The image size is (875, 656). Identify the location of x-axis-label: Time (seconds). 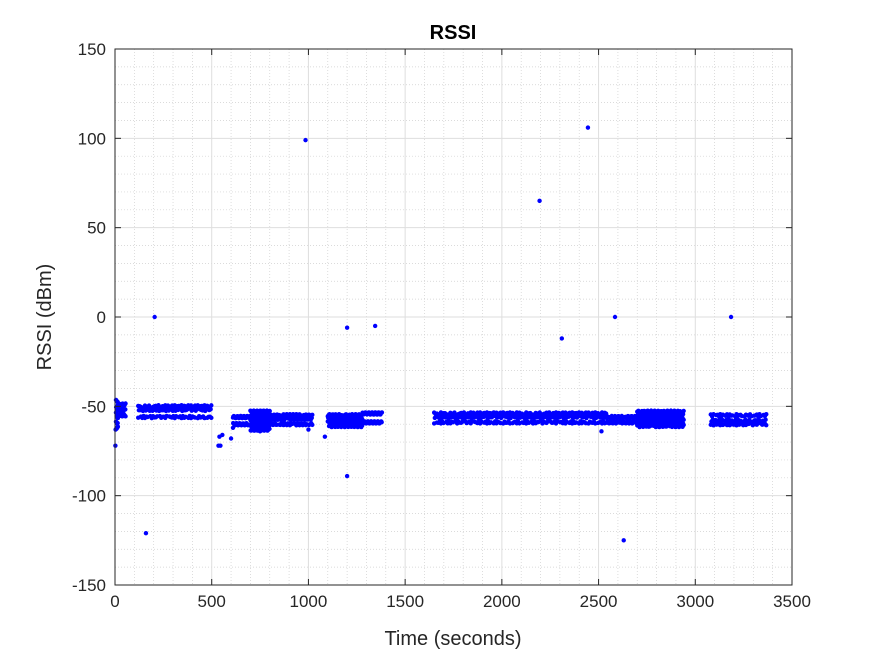
(452, 639).